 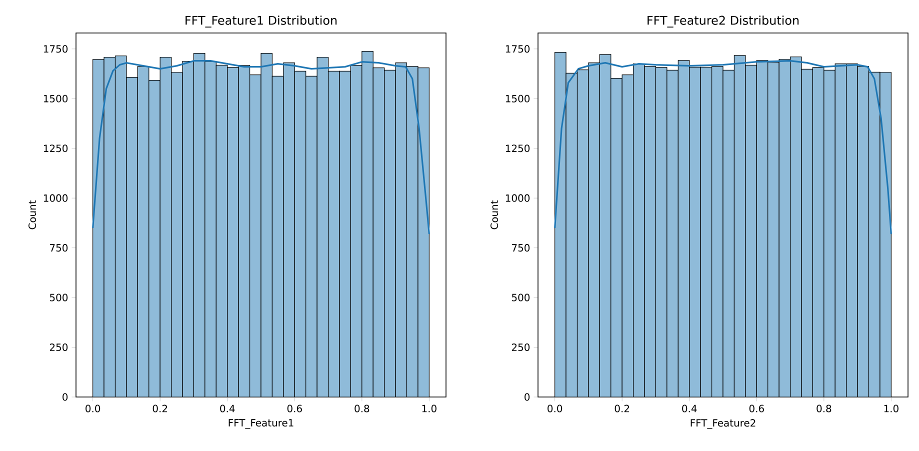 I want to click on chart-title: FFT_Feature2 Distribution, so click(x=723, y=22).